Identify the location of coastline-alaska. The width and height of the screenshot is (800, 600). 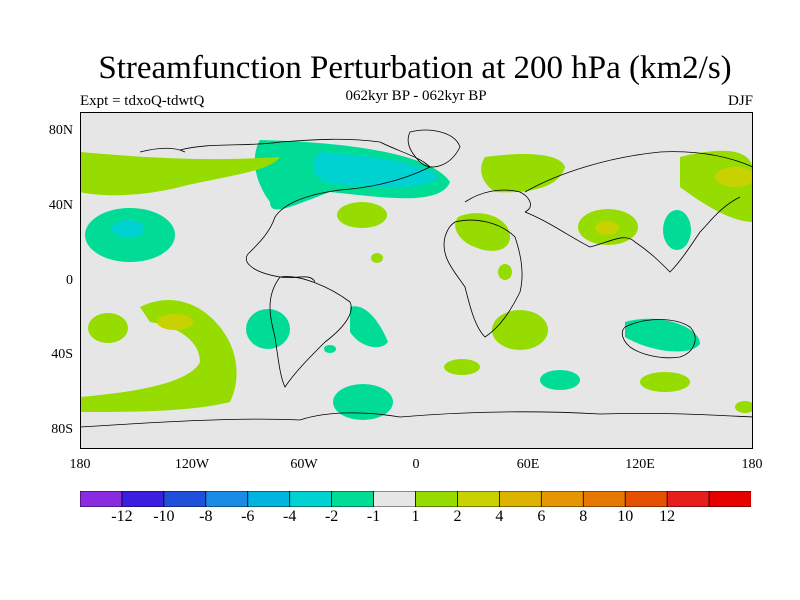
(162, 150).